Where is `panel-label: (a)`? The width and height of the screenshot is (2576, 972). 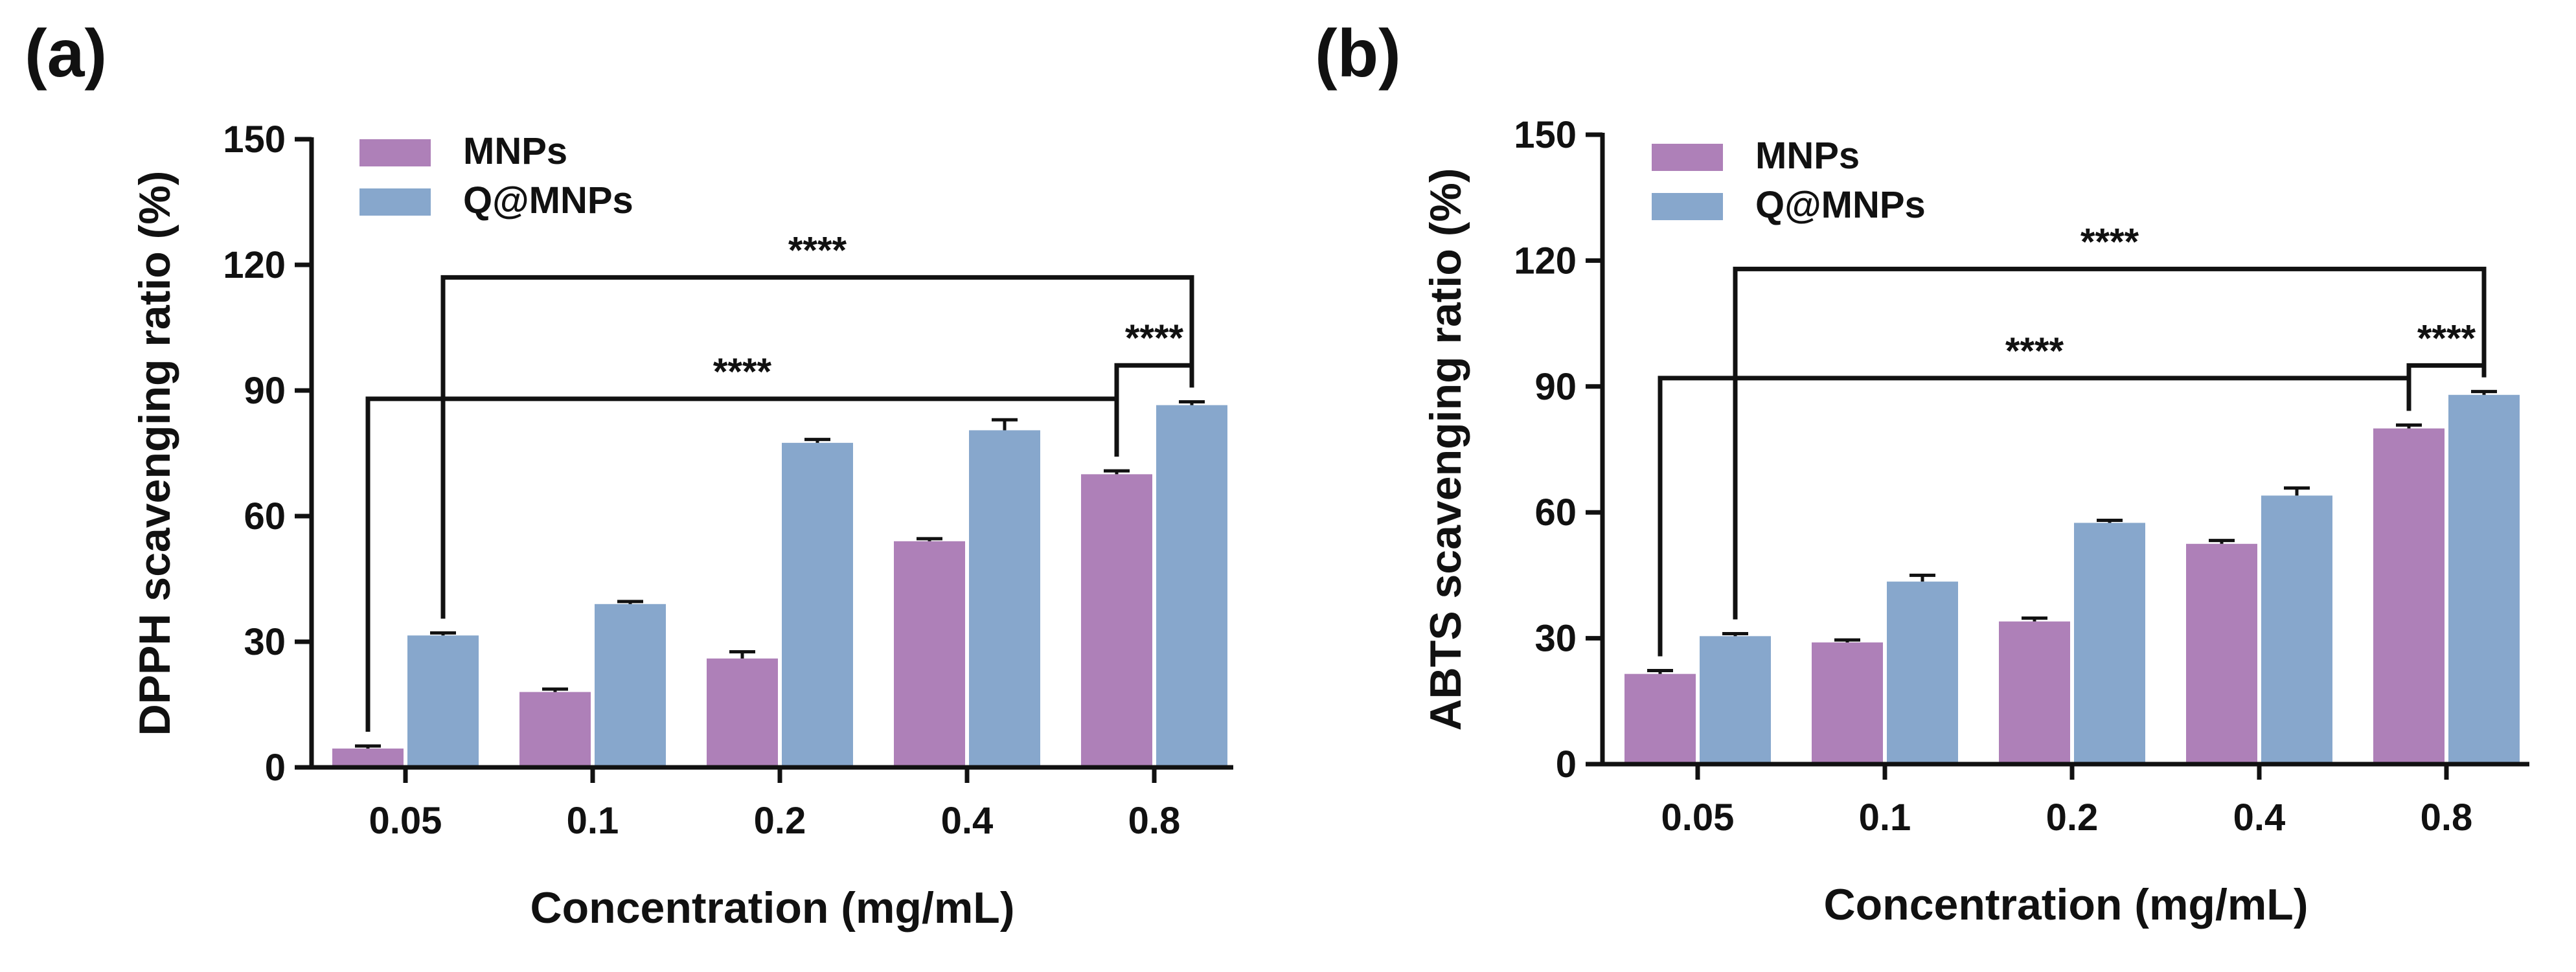
panel-label: (a) is located at coordinates (66, 53).